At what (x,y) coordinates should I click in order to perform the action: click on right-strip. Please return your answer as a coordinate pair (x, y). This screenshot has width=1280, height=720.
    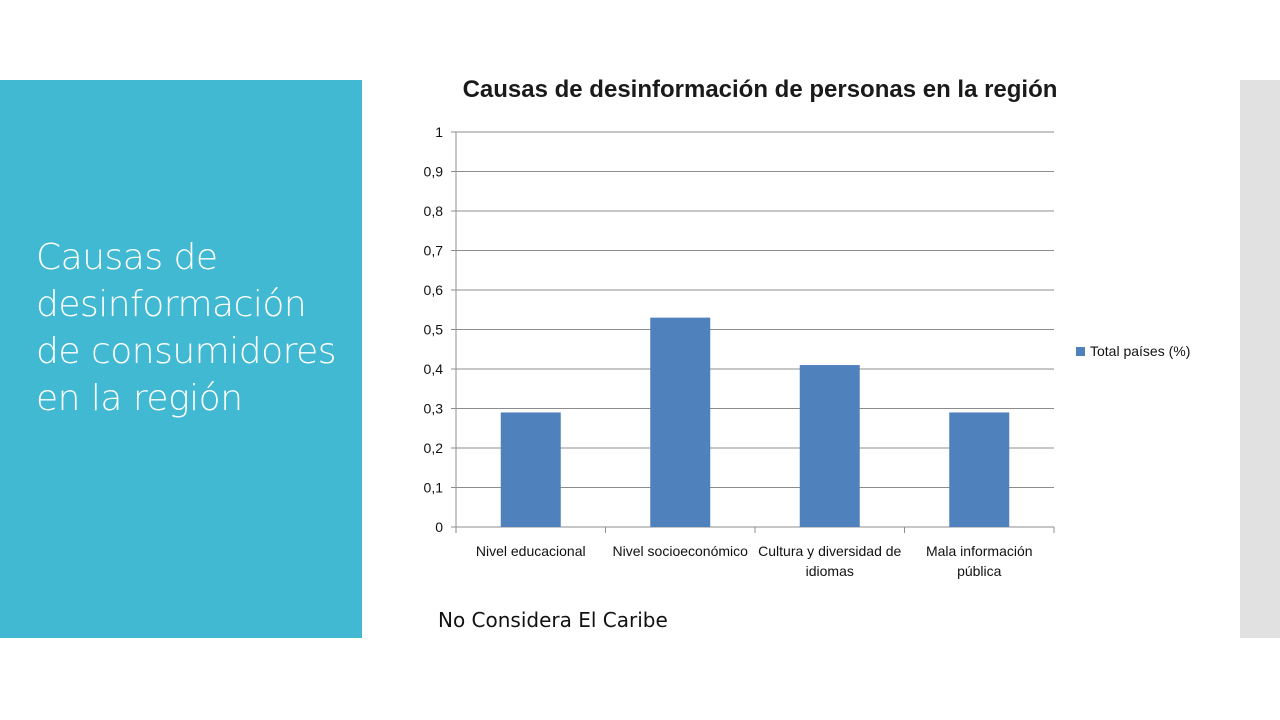
    Looking at the image, I should click on (1260, 359).